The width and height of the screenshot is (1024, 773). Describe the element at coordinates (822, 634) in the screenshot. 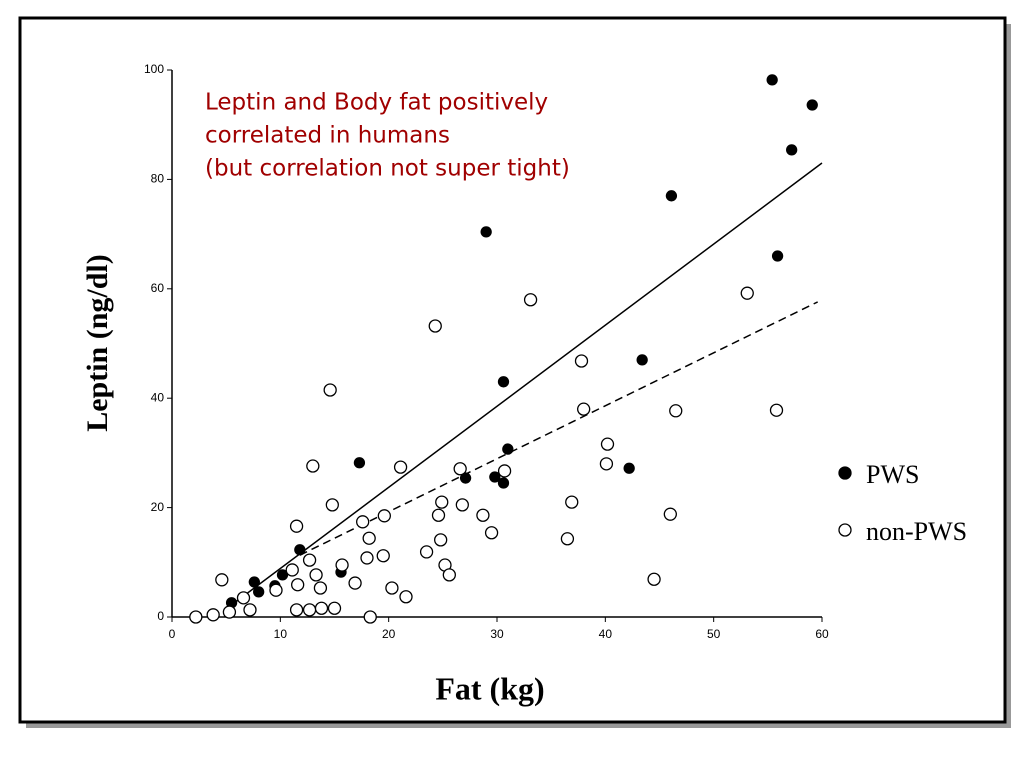

I see `x-tick-label: 60` at that location.